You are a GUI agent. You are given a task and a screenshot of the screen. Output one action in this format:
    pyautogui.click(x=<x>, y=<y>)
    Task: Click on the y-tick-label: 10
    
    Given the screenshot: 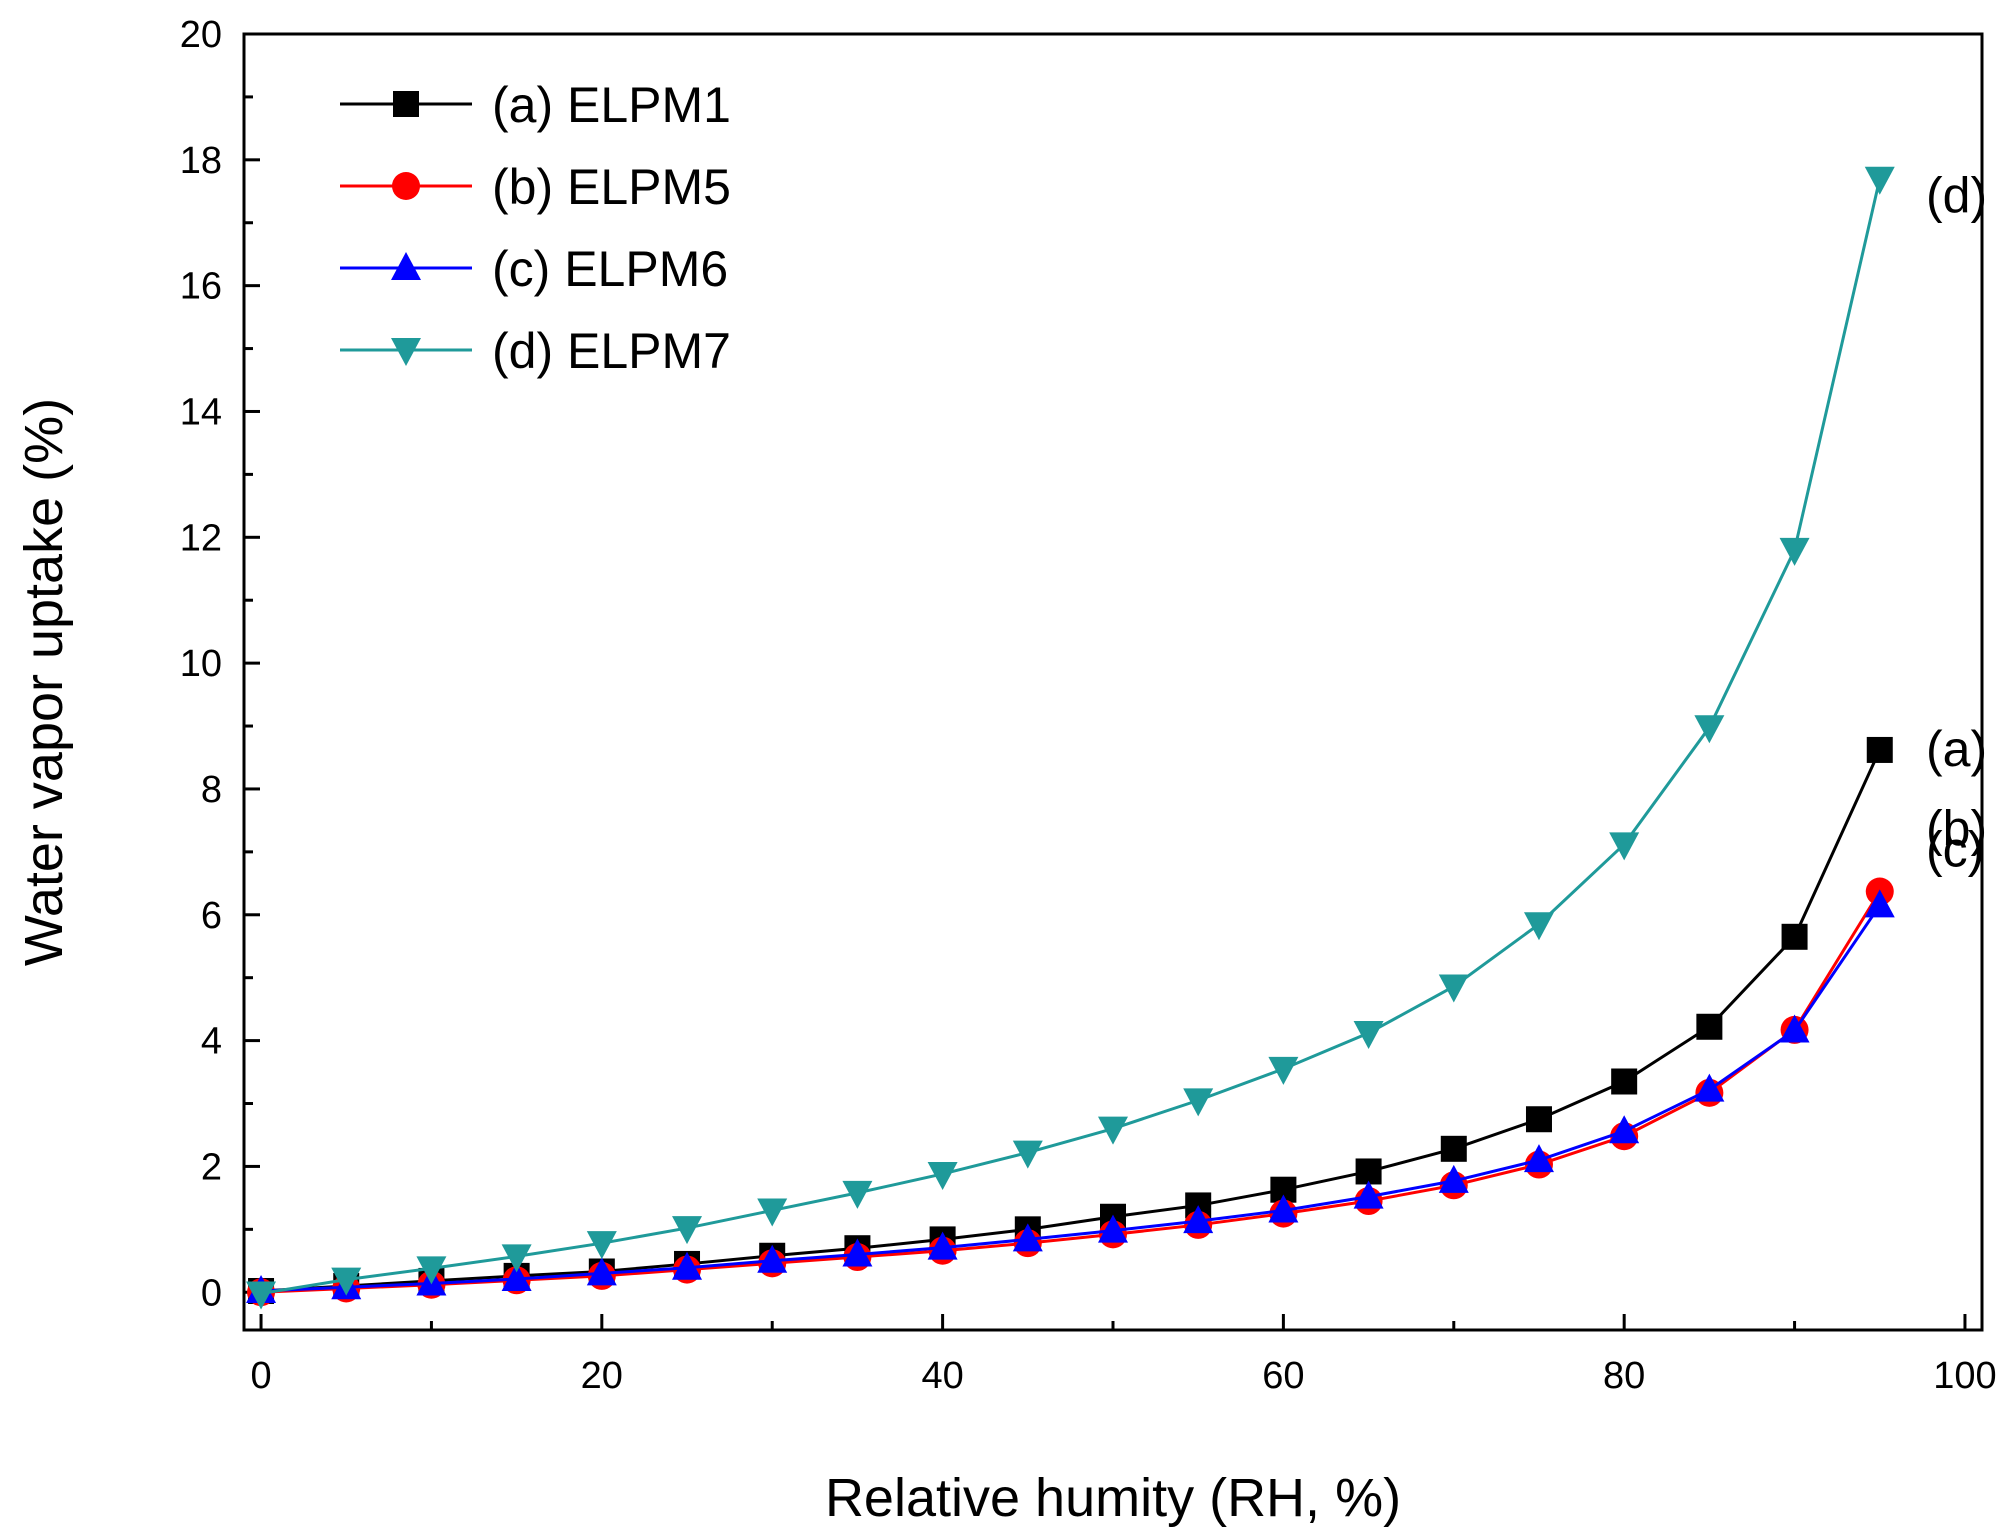 What is the action you would take?
    pyautogui.click(x=201, y=664)
    